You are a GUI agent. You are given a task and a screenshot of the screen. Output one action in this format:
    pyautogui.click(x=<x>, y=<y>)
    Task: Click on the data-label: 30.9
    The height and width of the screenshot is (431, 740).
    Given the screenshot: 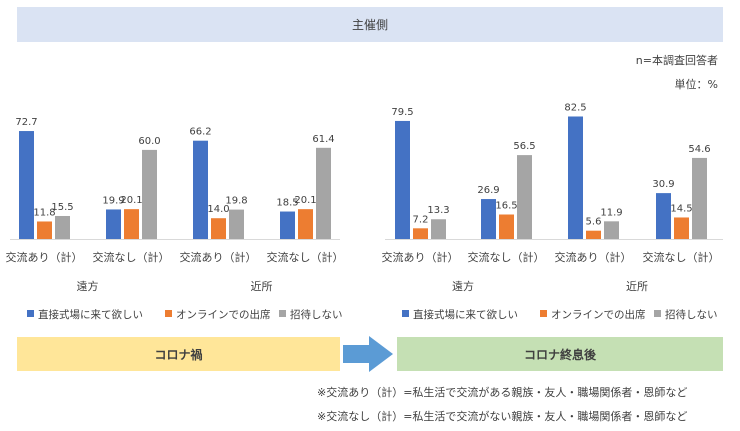 What is the action you would take?
    pyautogui.click(x=663, y=184)
    